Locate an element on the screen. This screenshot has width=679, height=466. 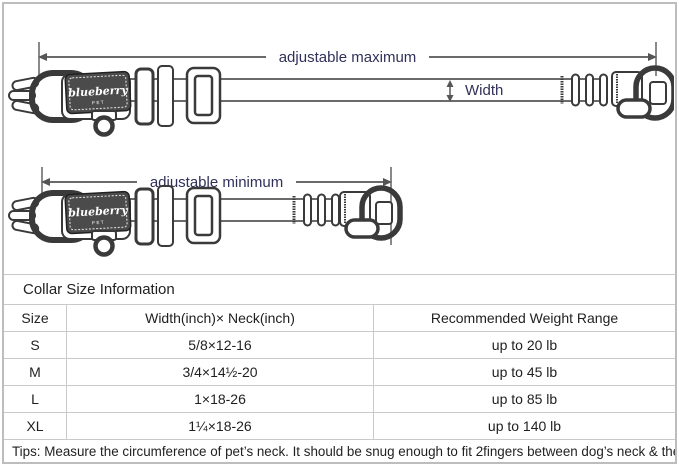
header-size: Size is located at coordinates (35, 318).